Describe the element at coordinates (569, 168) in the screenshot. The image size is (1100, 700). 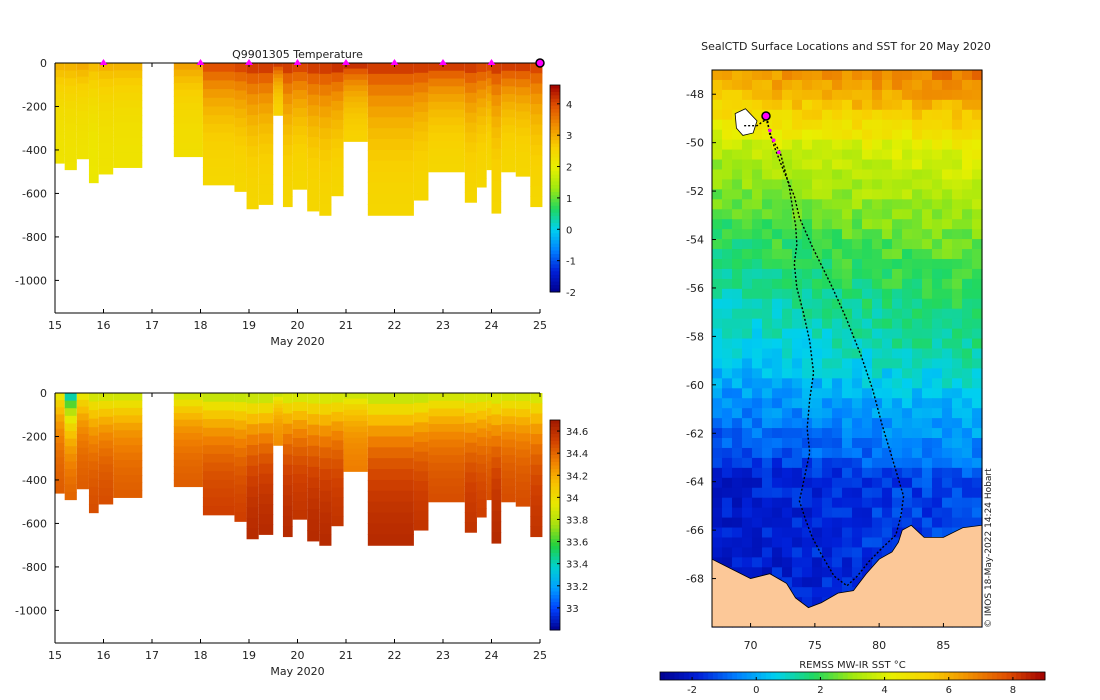
I see `colorbar-tick-label: 2` at that location.